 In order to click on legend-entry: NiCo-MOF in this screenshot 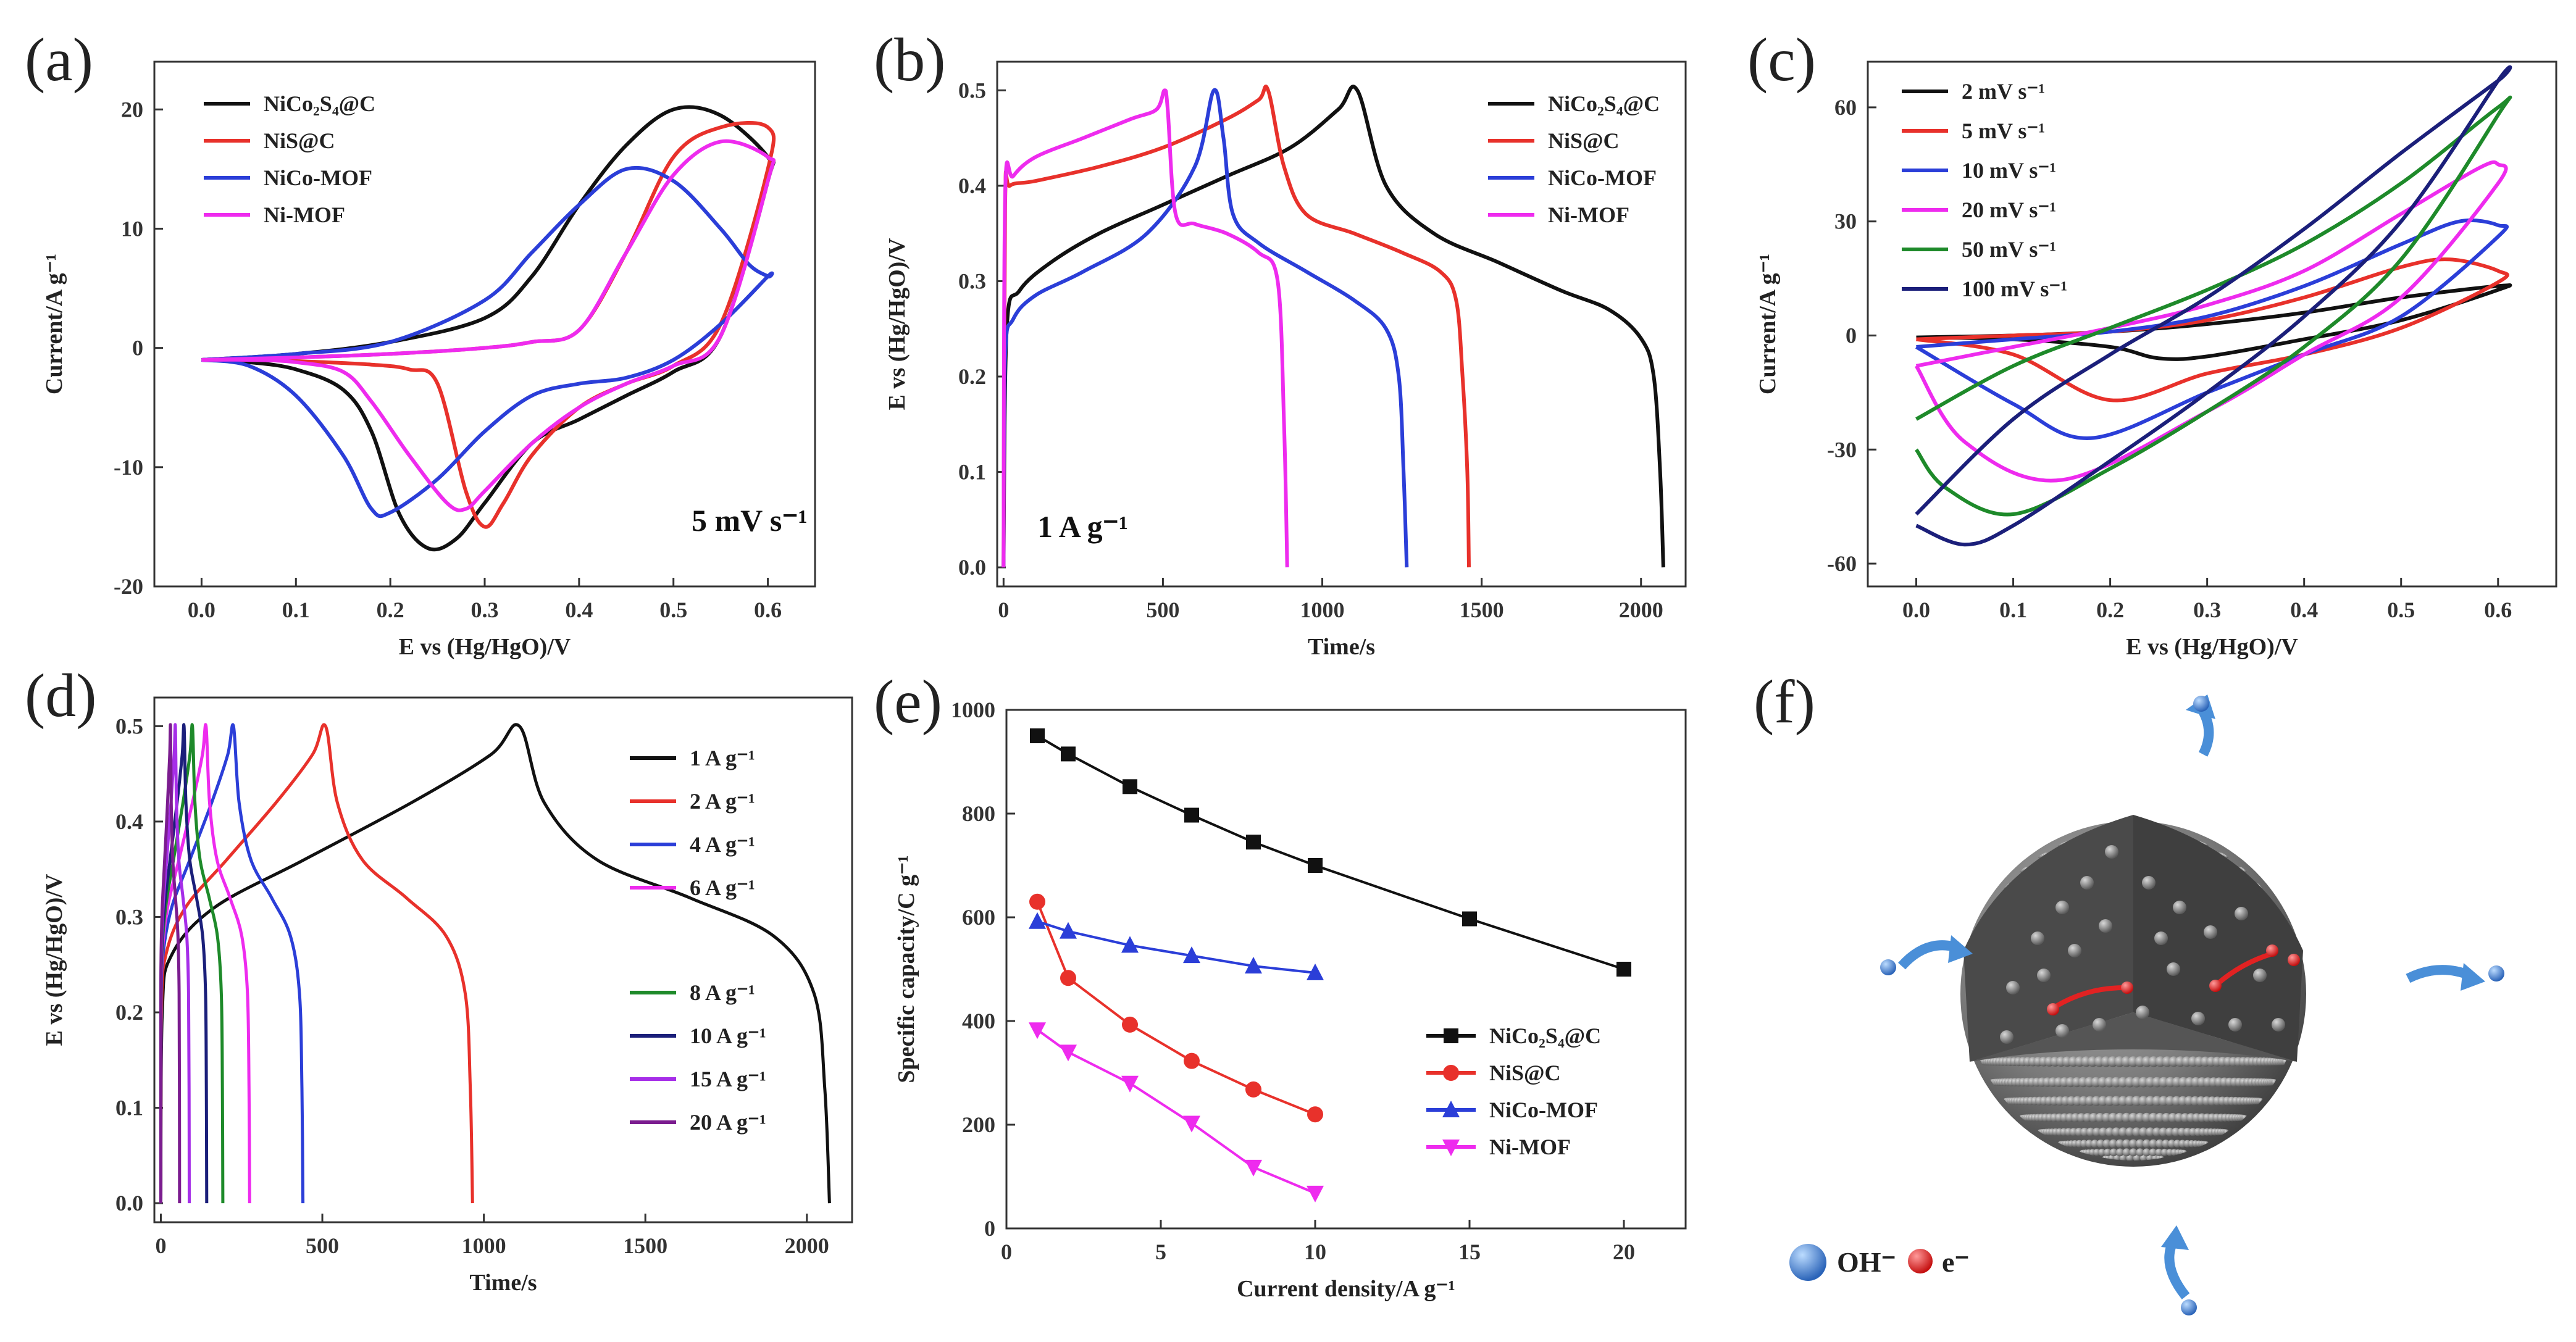, I will do `click(1544, 1110)`.